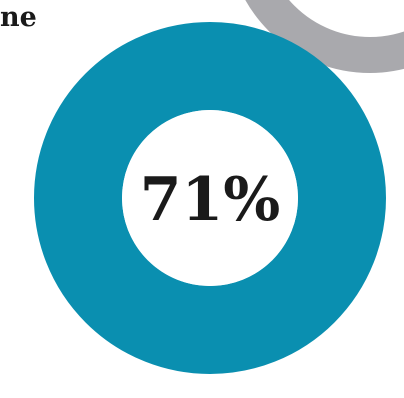 The width and height of the screenshot is (404, 398). I want to click on chart-title-fragment: ne, so click(18, 17).